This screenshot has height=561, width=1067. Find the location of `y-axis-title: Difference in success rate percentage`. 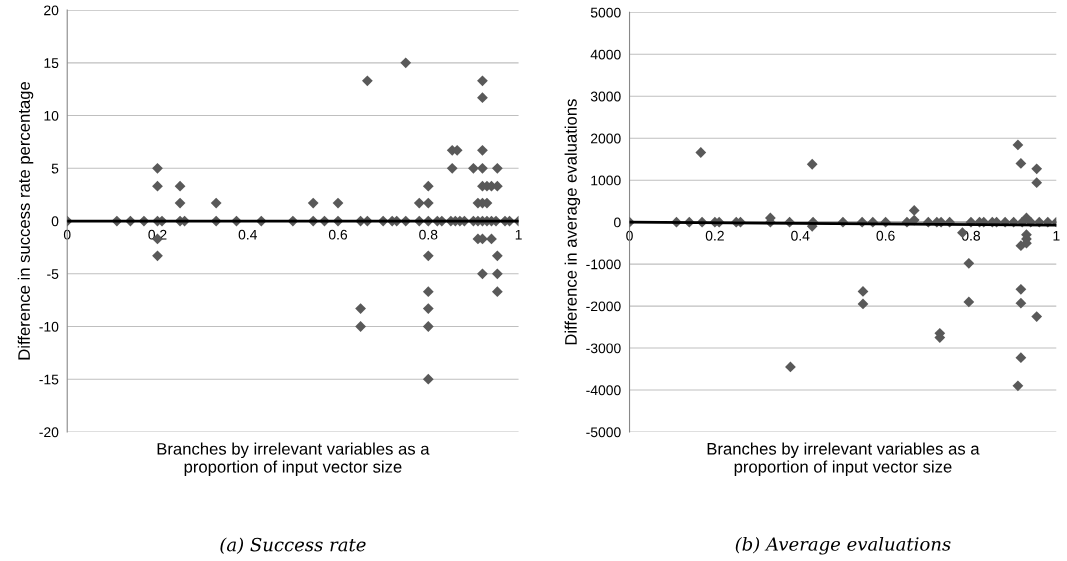

y-axis-title: Difference in success rate percentage is located at coordinates (25, 221).